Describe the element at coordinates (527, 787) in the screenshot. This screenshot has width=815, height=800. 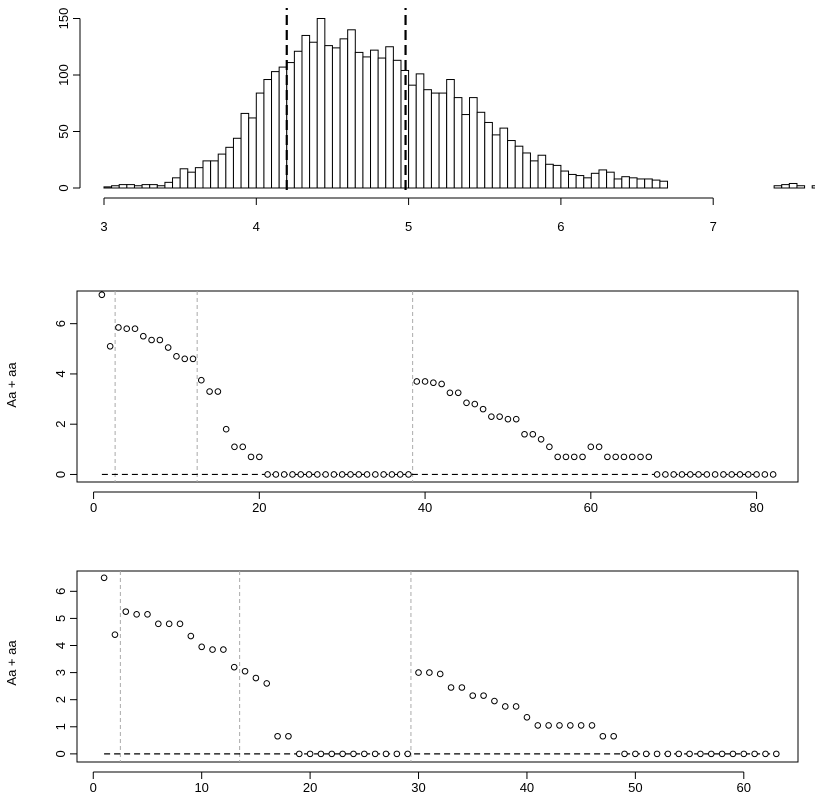
I see `x-tick-label: 40` at that location.